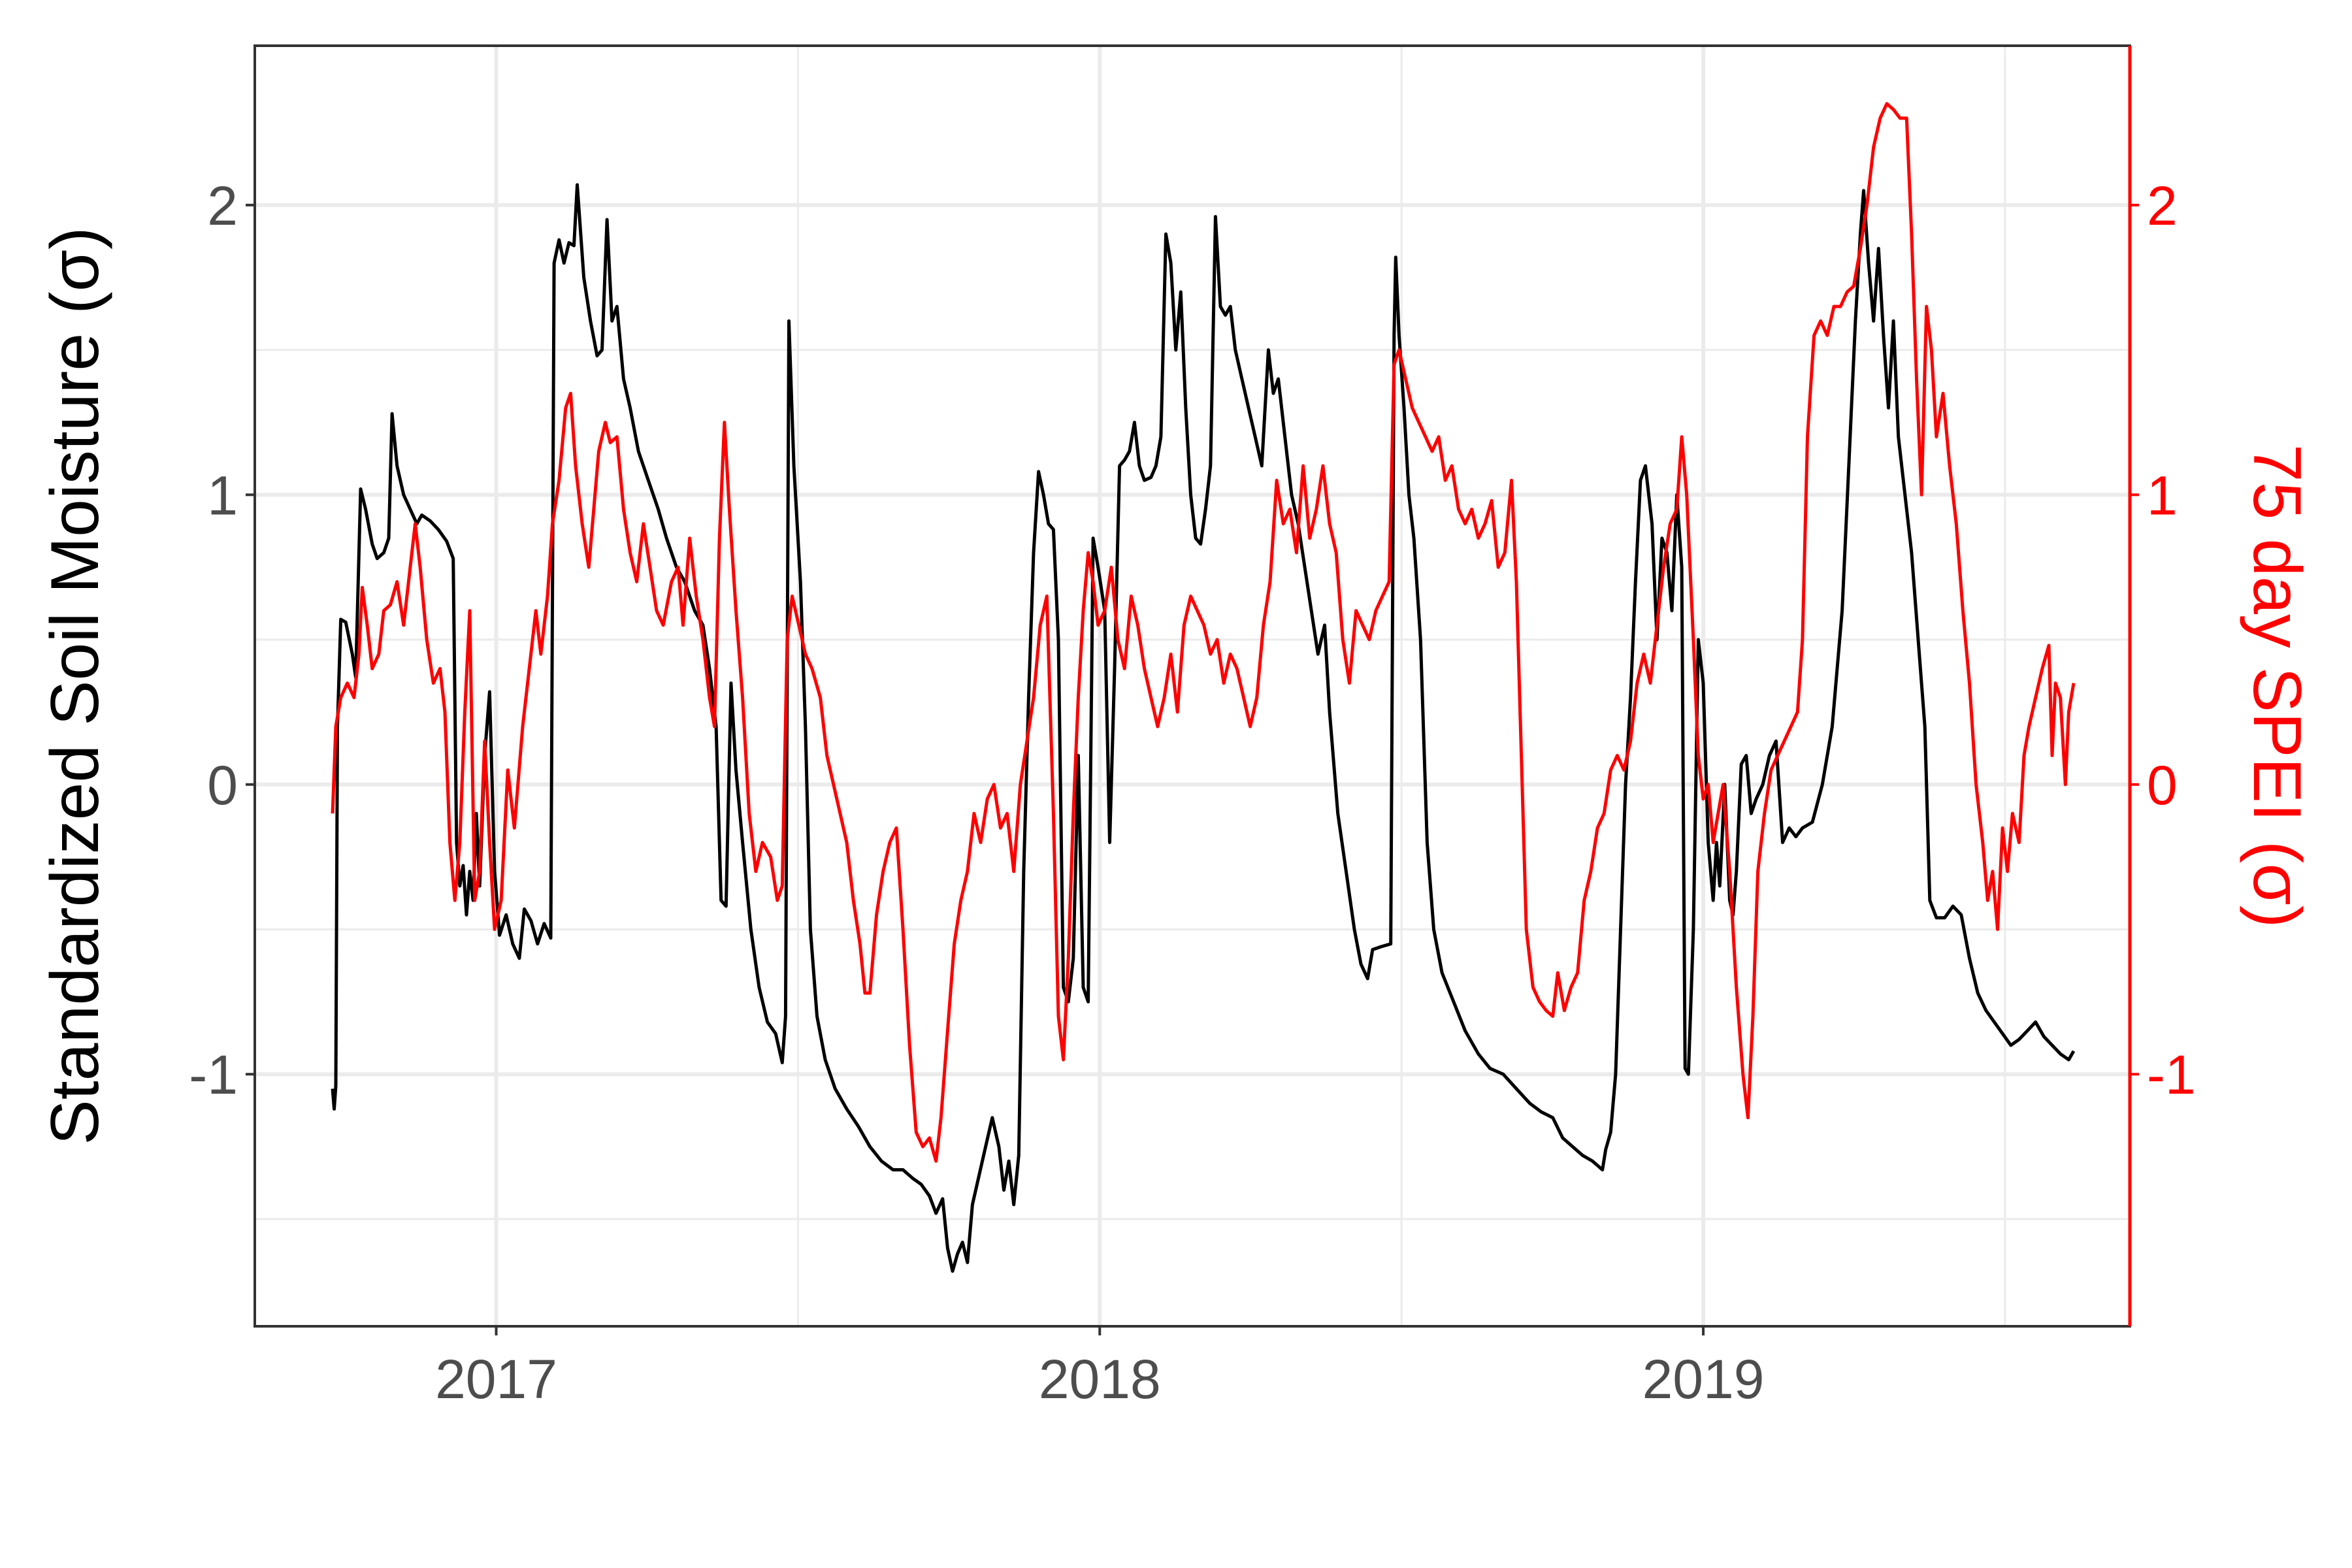 Image resolution: width=2352 pixels, height=1568 pixels. Describe the element at coordinates (1703, 1379) in the screenshot. I see `x-tick-label: 2019` at that location.